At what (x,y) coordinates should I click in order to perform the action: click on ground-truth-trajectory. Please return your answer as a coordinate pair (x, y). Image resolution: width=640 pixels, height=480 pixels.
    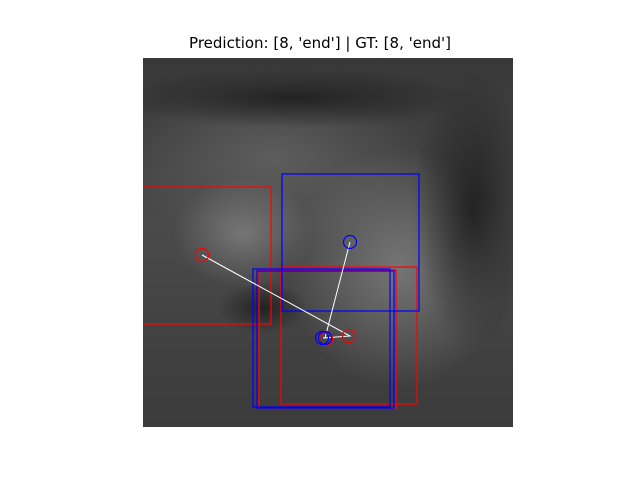
    Looking at the image, I should click on (337, 290).